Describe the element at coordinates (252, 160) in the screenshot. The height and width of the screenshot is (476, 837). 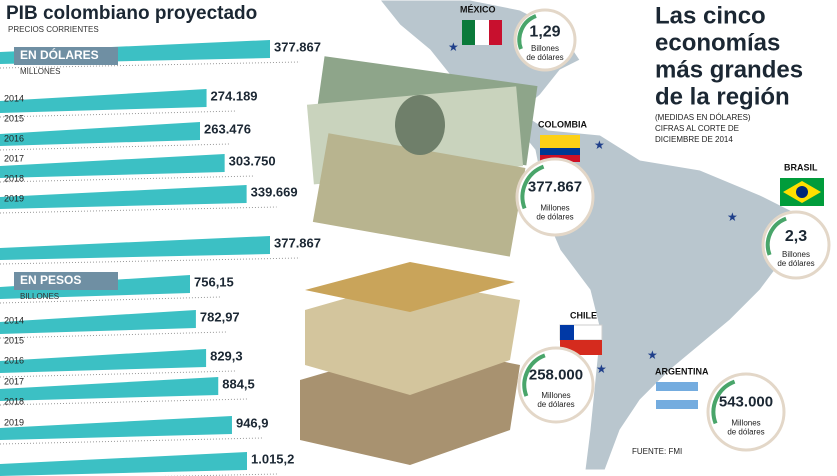
I see `bar-label: 303.750` at that location.